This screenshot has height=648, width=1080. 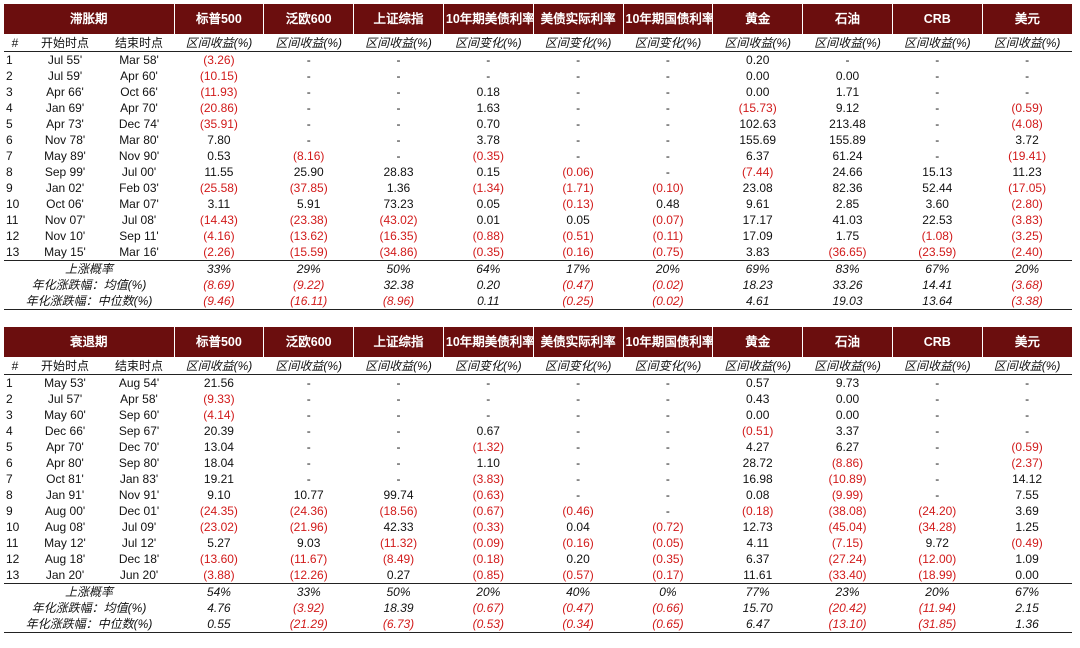 What do you see at coordinates (89, 608) in the screenshot?
I see `summary-label: 年化涨跌幅：均值(%)` at bounding box center [89, 608].